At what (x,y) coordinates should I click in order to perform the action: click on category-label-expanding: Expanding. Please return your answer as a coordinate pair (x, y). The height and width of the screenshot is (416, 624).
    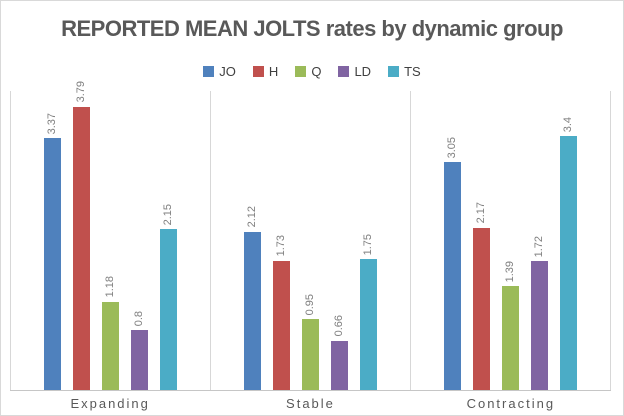
    Looking at the image, I should click on (110, 403).